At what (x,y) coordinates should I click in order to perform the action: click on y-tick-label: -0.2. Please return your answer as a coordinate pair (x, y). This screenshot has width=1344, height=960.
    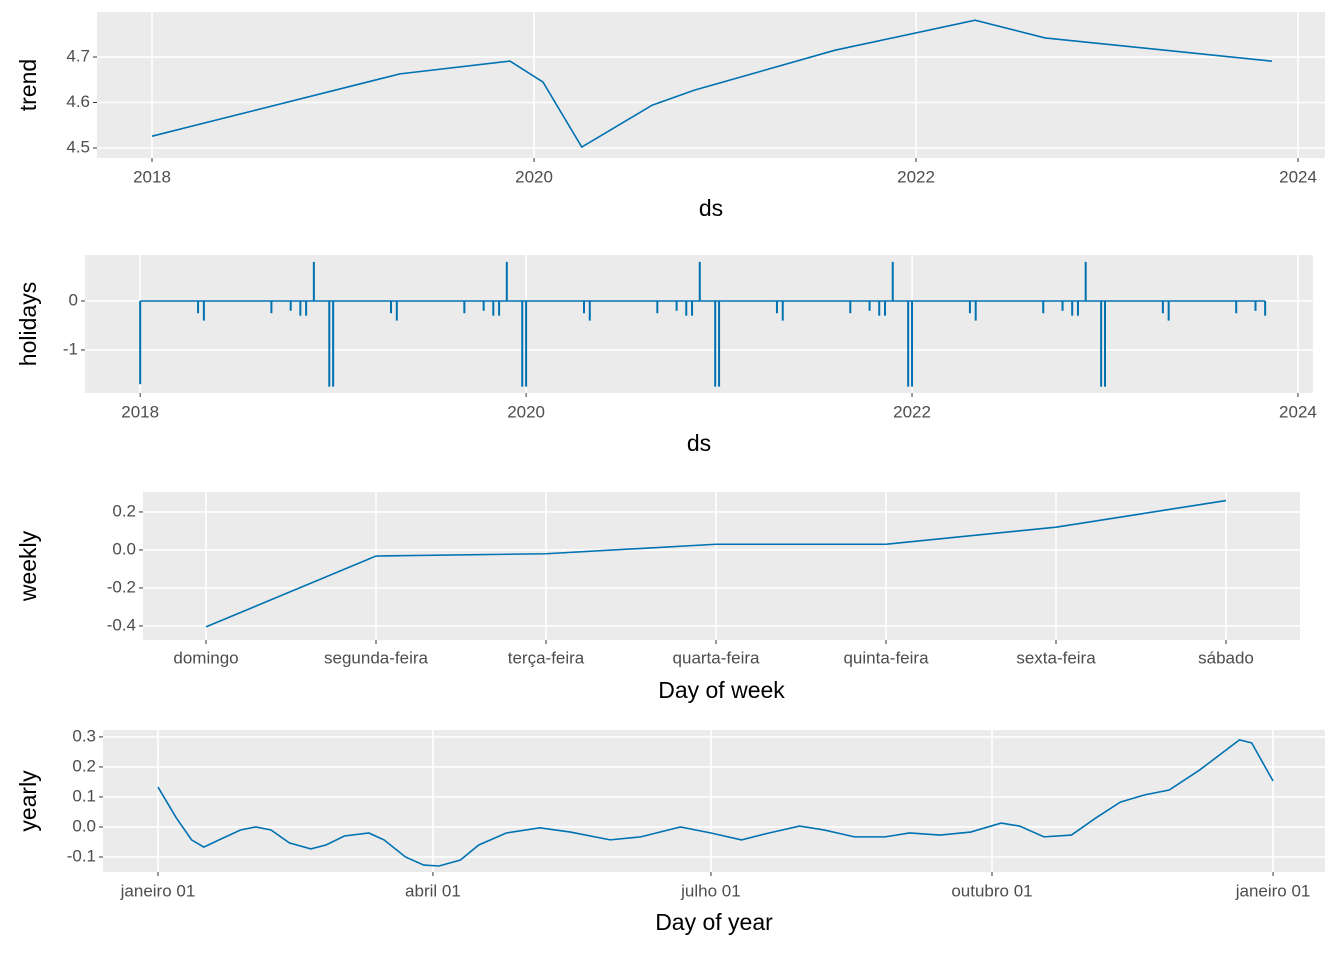
    Looking at the image, I should click on (121, 586).